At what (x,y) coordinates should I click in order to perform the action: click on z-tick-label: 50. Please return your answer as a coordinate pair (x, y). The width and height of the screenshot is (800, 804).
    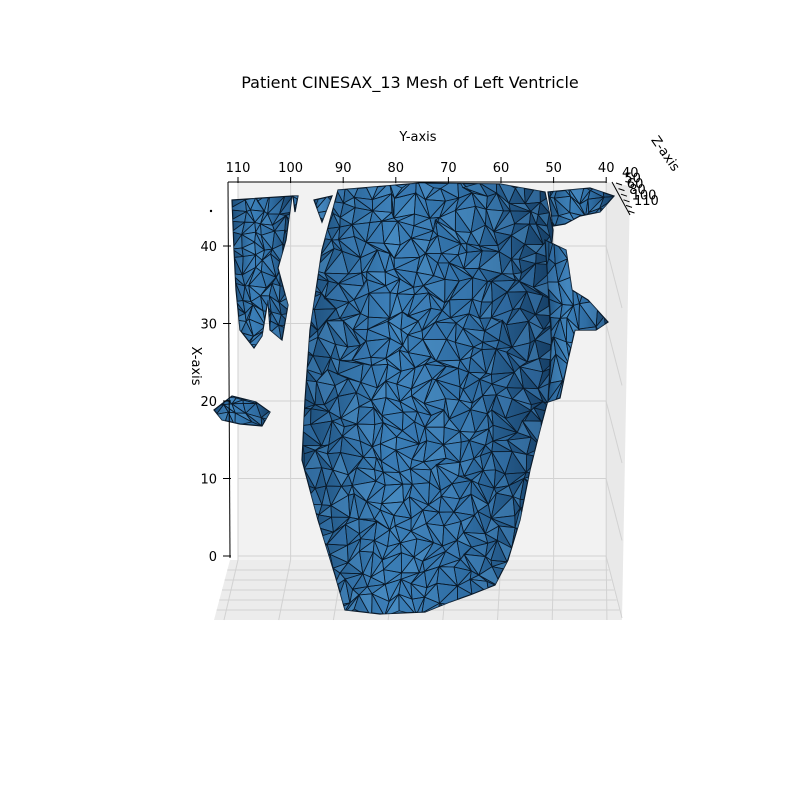
    Looking at the image, I should click on (632, 179).